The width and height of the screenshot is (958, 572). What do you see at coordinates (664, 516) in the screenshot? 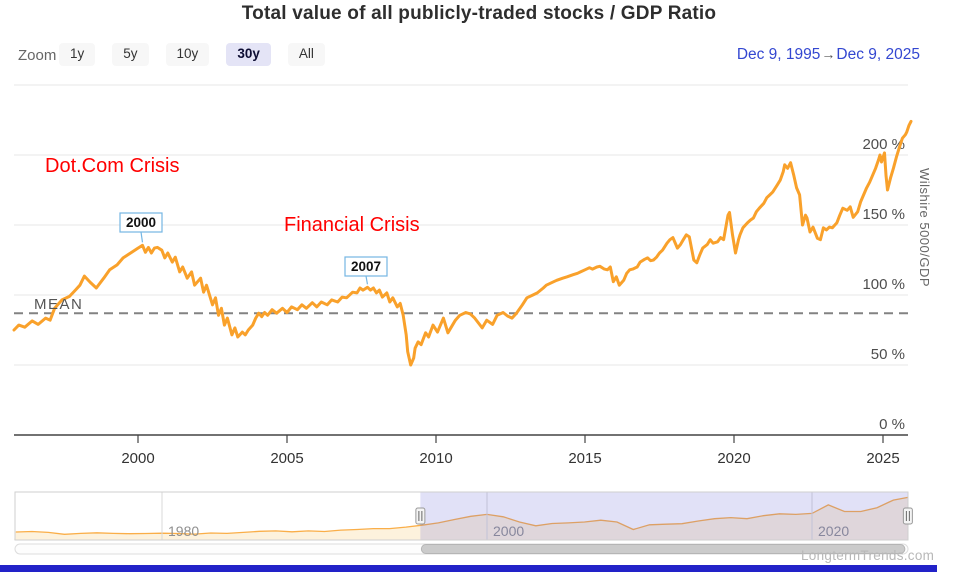
I see `navigator-selected-range` at bounding box center [664, 516].